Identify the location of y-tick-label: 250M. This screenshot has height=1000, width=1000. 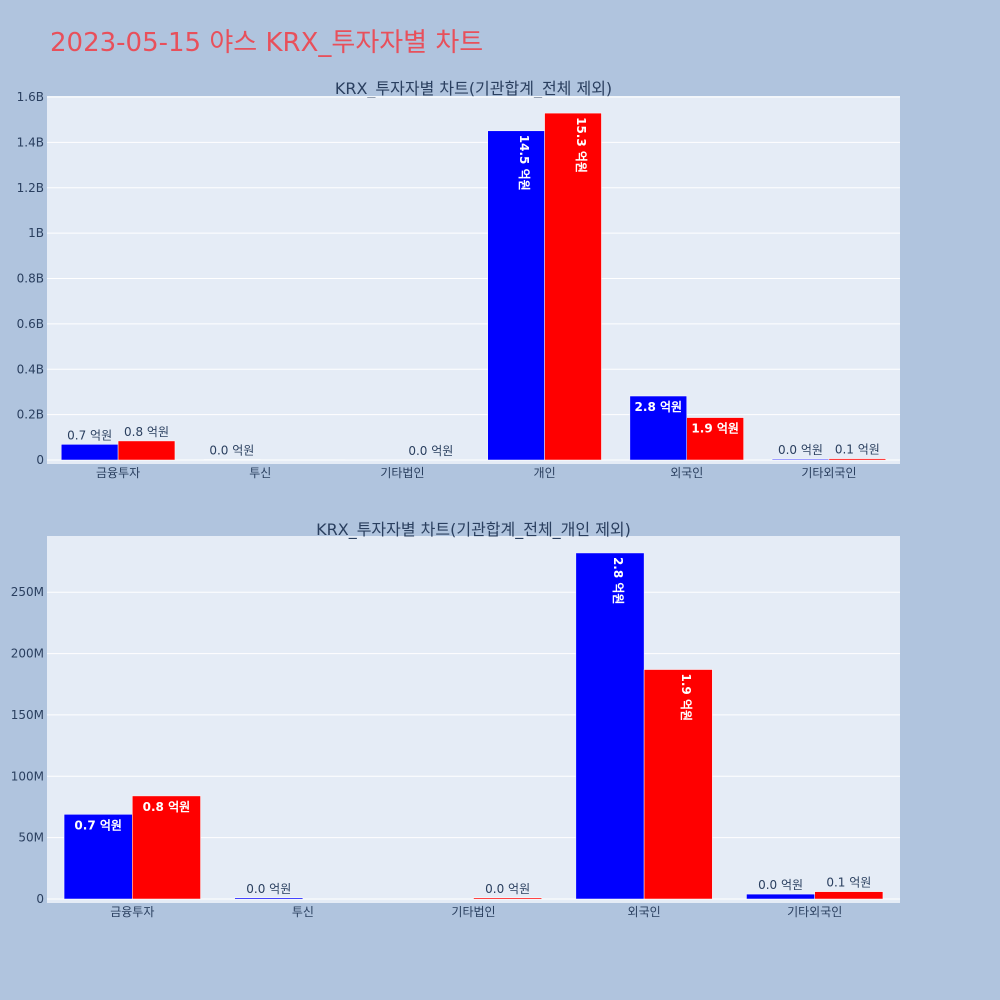
(27, 592).